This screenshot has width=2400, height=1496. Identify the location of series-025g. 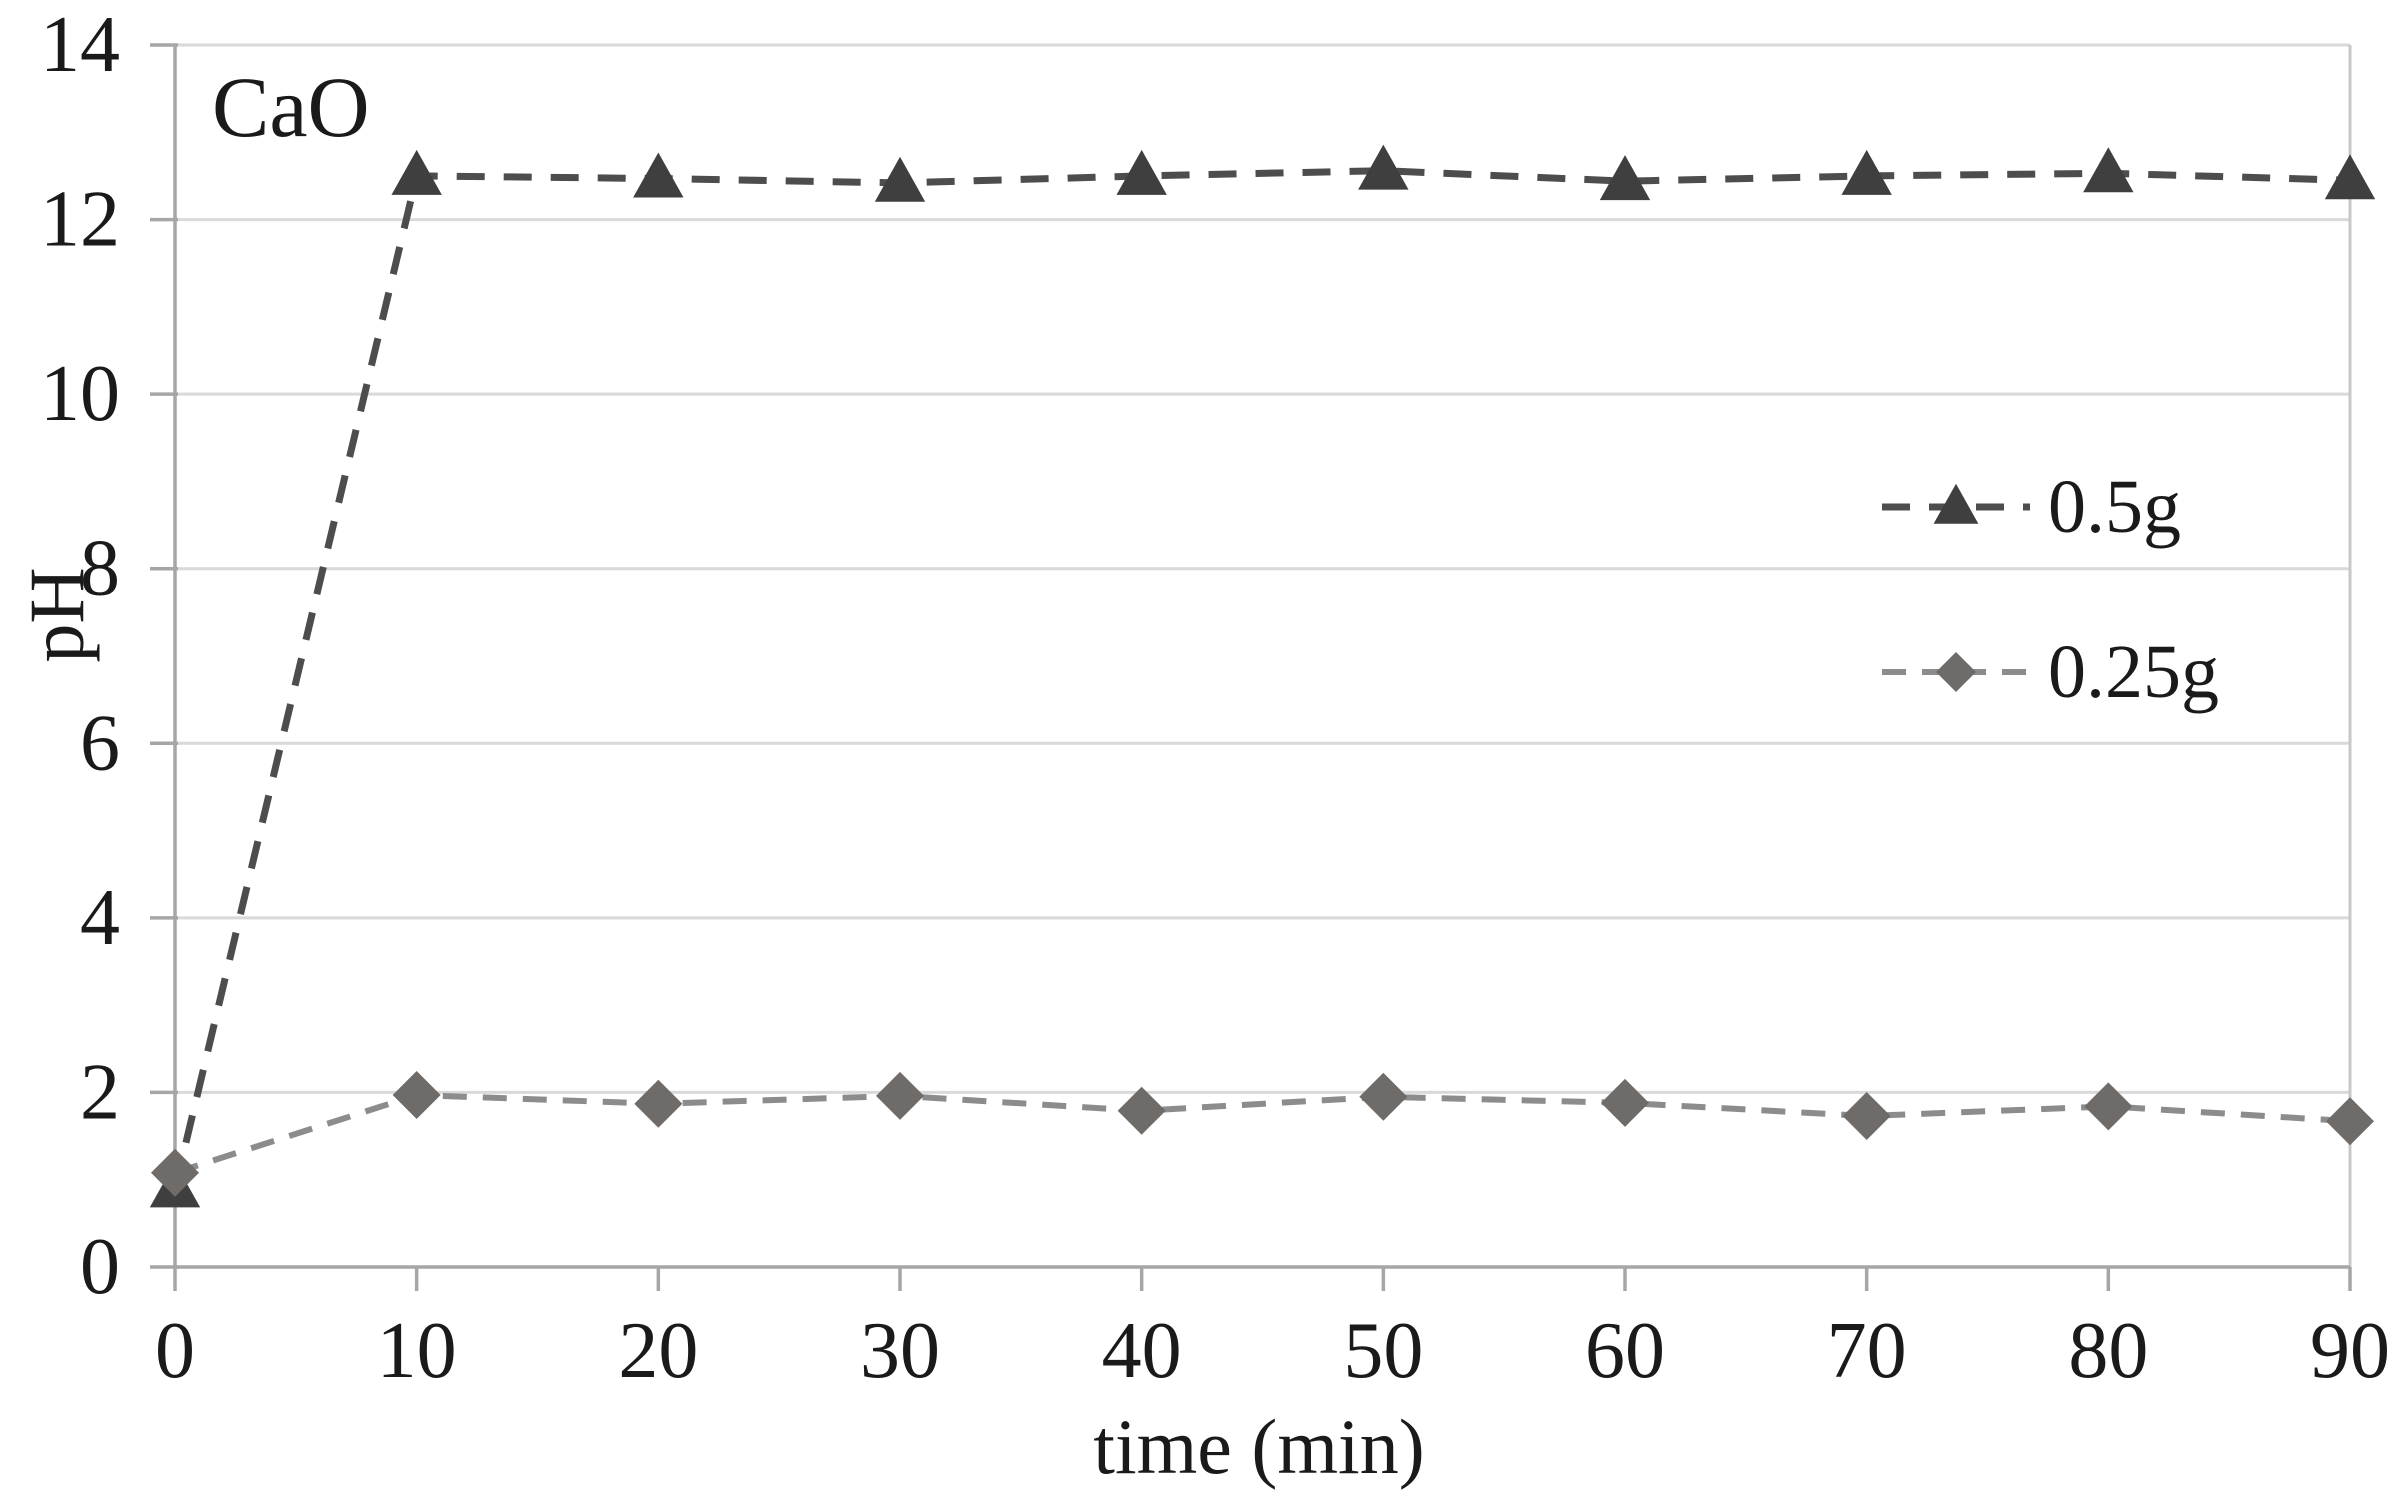
(1262, 1134).